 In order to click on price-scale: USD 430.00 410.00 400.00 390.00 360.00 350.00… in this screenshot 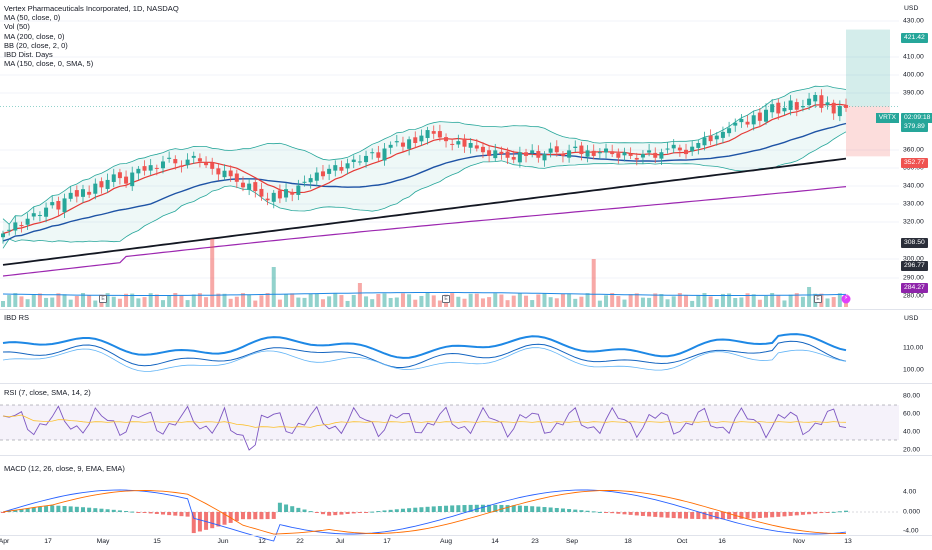, I will do `click(915, 275)`.